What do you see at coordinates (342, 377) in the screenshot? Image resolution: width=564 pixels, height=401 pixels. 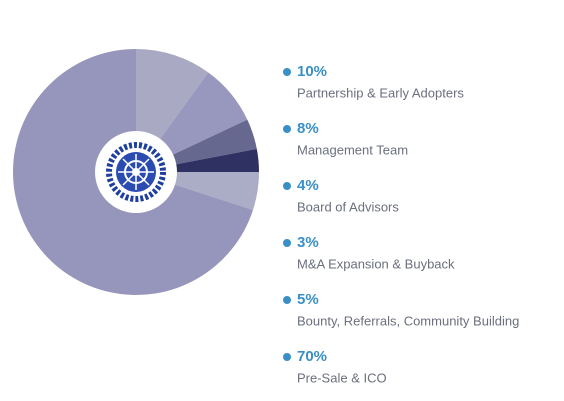 I see `legend-label: Pre-Sale & ICO` at bounding box center [342, 377].